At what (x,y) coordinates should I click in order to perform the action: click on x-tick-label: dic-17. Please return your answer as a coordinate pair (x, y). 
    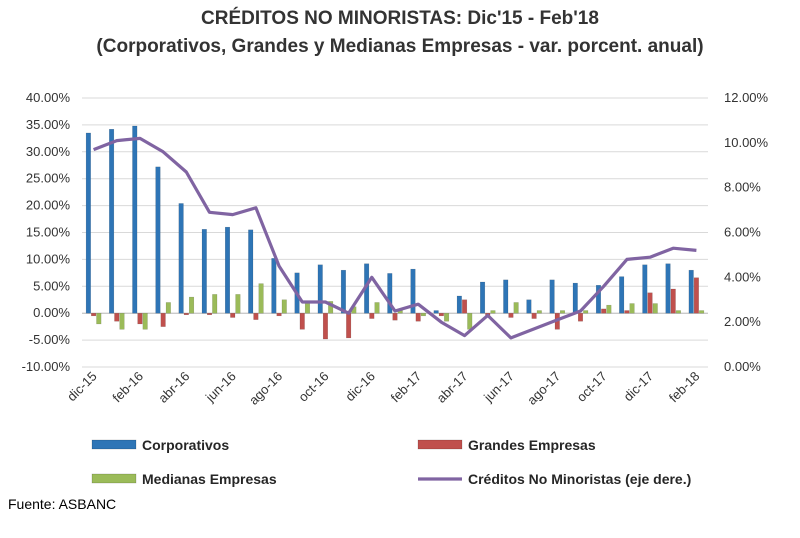
    Looking at the image, I should click on (639, 387).